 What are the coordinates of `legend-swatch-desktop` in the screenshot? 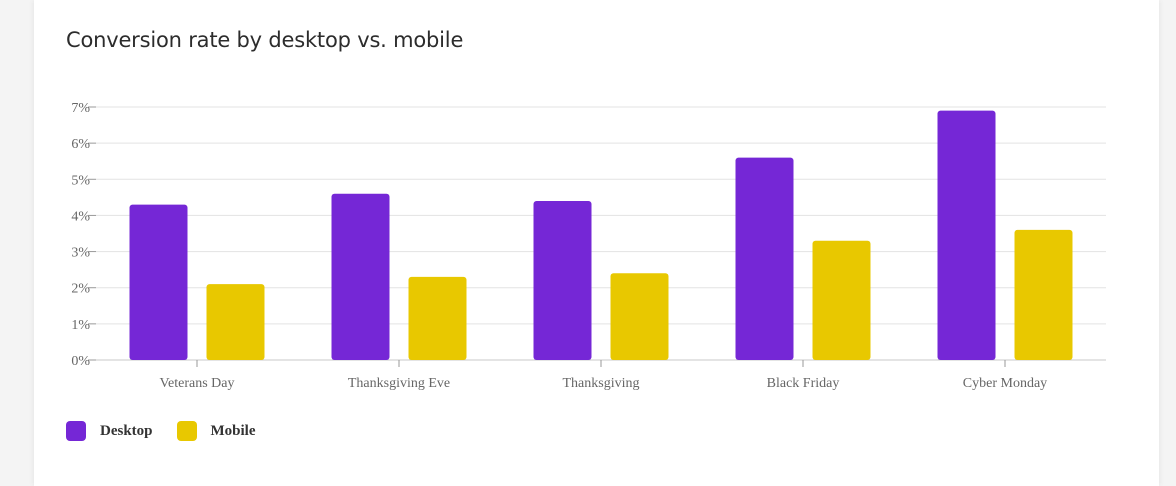 It's located at (76, 431).